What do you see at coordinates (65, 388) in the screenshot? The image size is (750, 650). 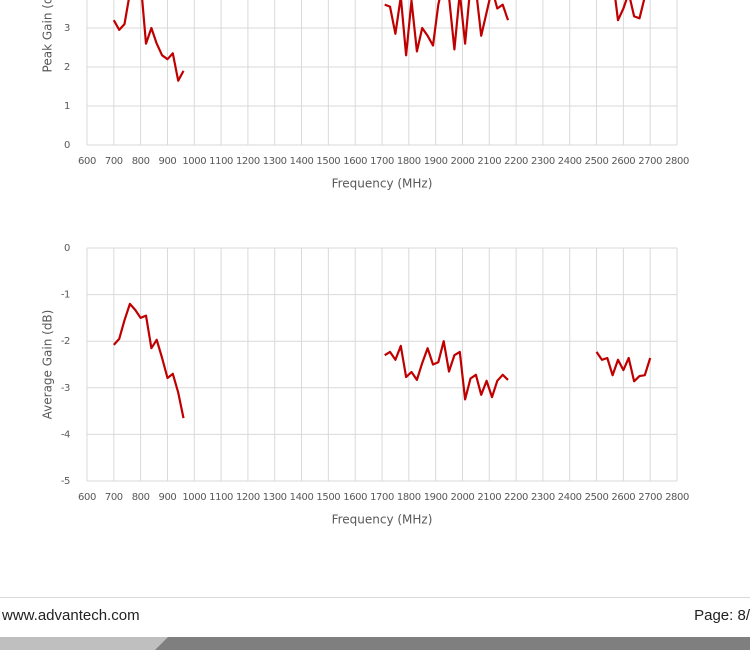 I see `y-tick-label: -3` at bounding box center [65, 388].